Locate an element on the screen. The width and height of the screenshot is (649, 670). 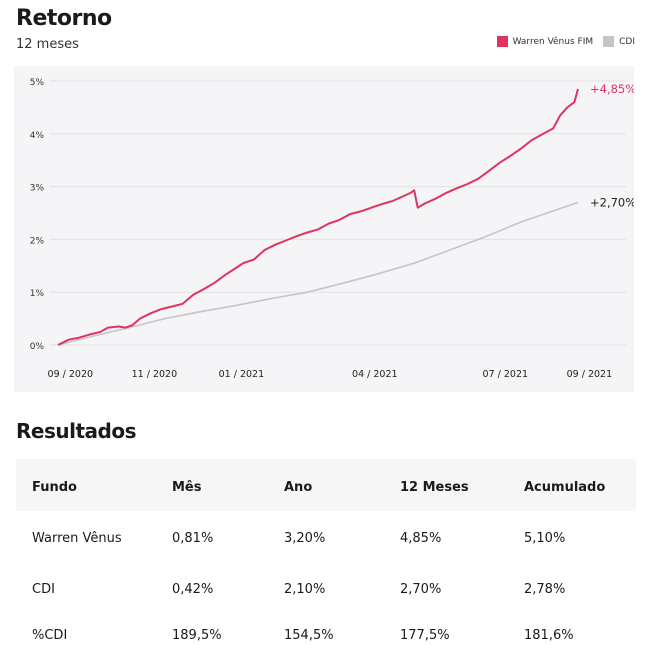
table-cell: %CDI is located at coordinates (50, 635).